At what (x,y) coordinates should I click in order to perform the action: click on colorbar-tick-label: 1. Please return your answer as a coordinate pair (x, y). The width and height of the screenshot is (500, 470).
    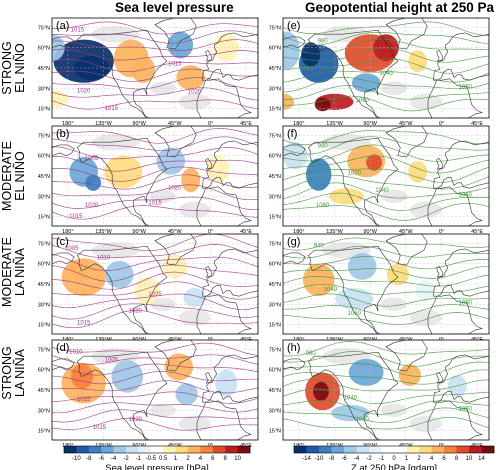
    Looking at the image, I should click on (176, 459).